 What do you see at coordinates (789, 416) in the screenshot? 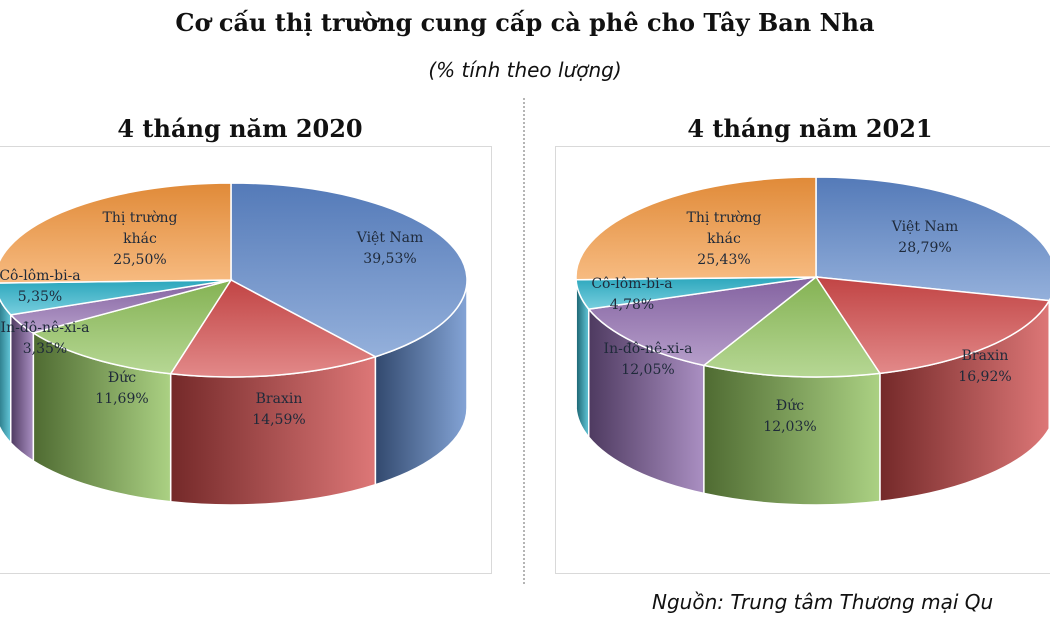
I see `slice-label: Đức 12,03%` at bounding box center [789, 416].